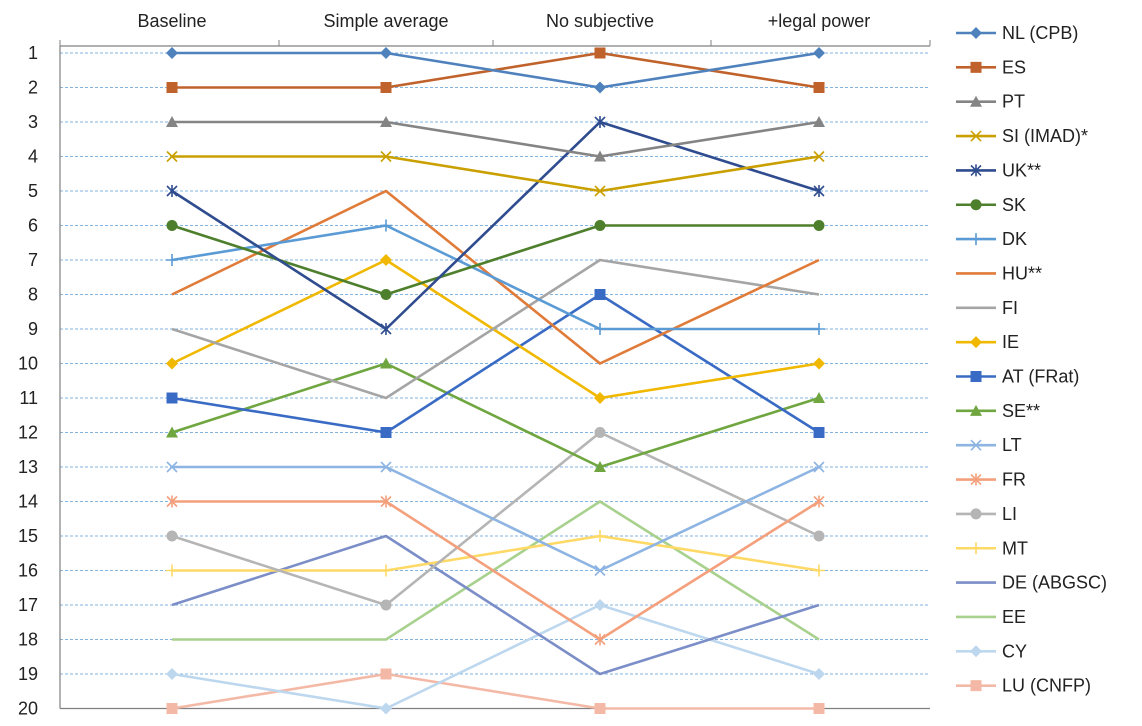 The width and height of the screenshot is (1142, 726). What do you see at coordinates (600, 21) in the screenshot?
I see `category-label: No subjective` at bounding box center [600, 21].